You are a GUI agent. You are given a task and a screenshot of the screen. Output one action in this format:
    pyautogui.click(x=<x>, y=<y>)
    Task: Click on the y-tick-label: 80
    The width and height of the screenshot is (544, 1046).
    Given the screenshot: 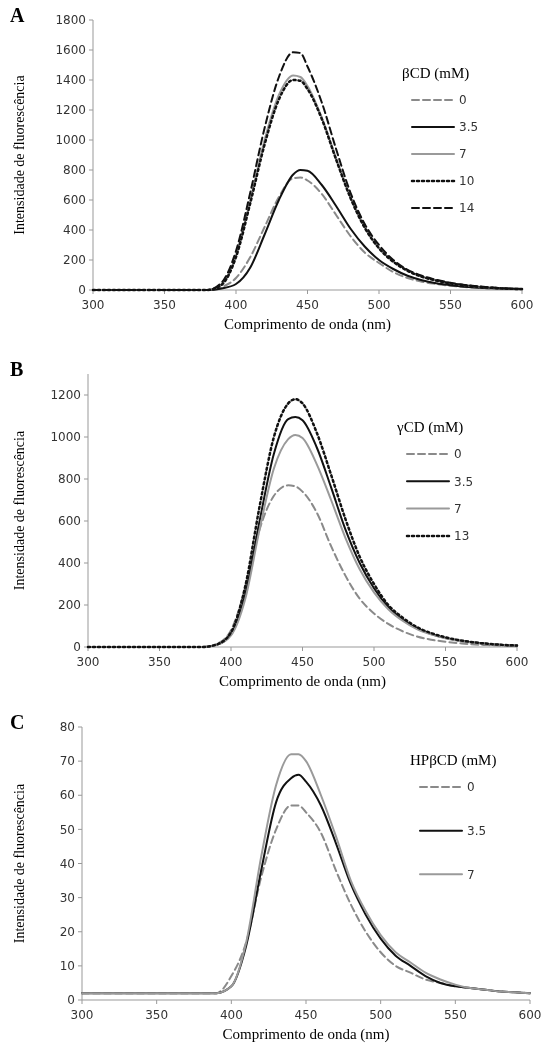 What is the action you would take?
    pyautogui.click(x=67, y=727)
    